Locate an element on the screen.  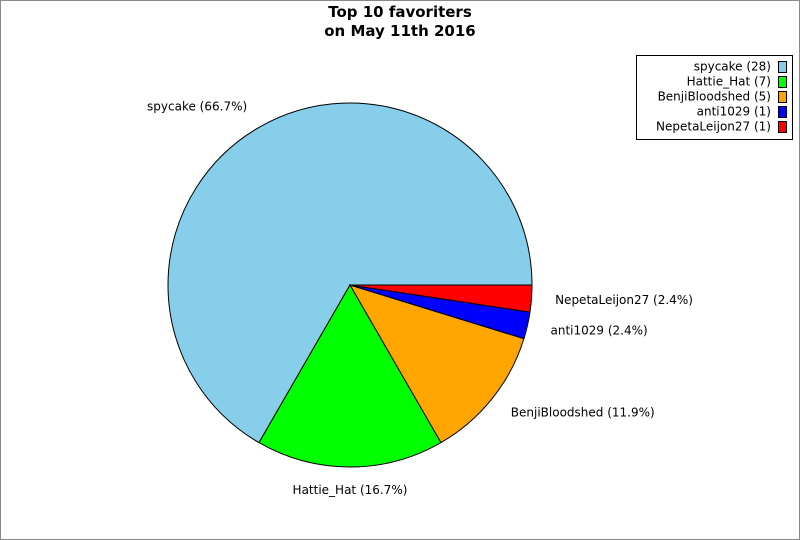
slice-label: NepetaLeijon27 (2.4%) is located at coordinates (624, 300).